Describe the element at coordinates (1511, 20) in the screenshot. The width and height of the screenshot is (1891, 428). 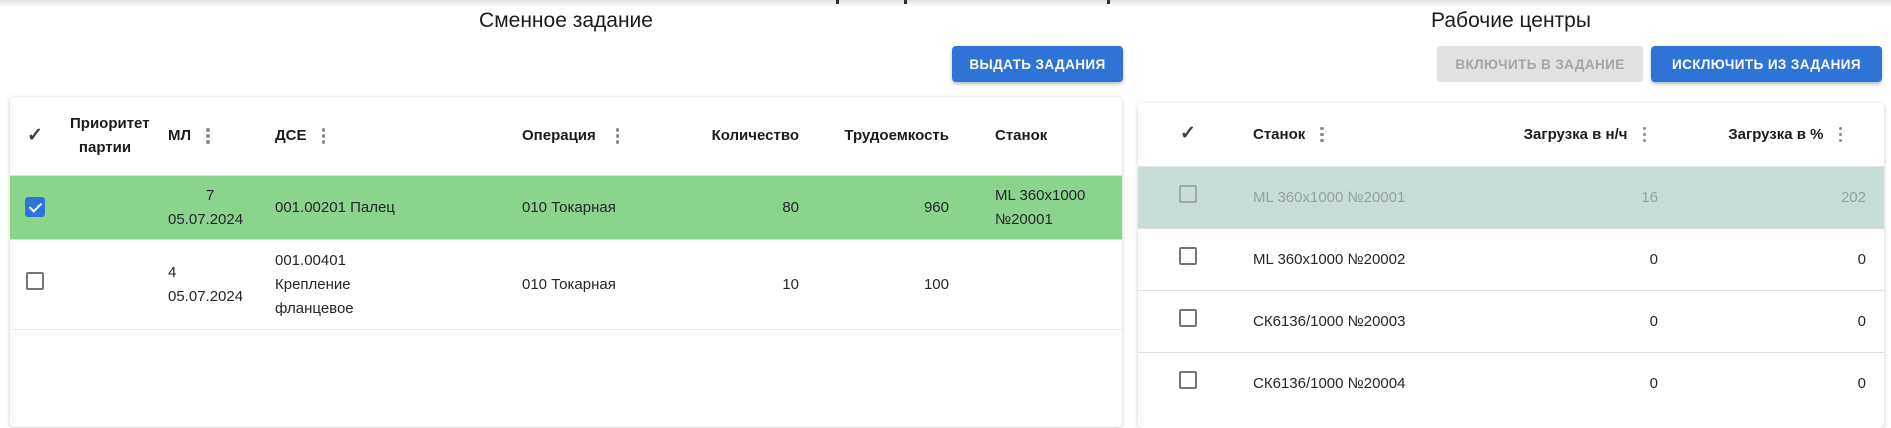
I see `work-centers-panel-title: Рабочие центры` at that location.